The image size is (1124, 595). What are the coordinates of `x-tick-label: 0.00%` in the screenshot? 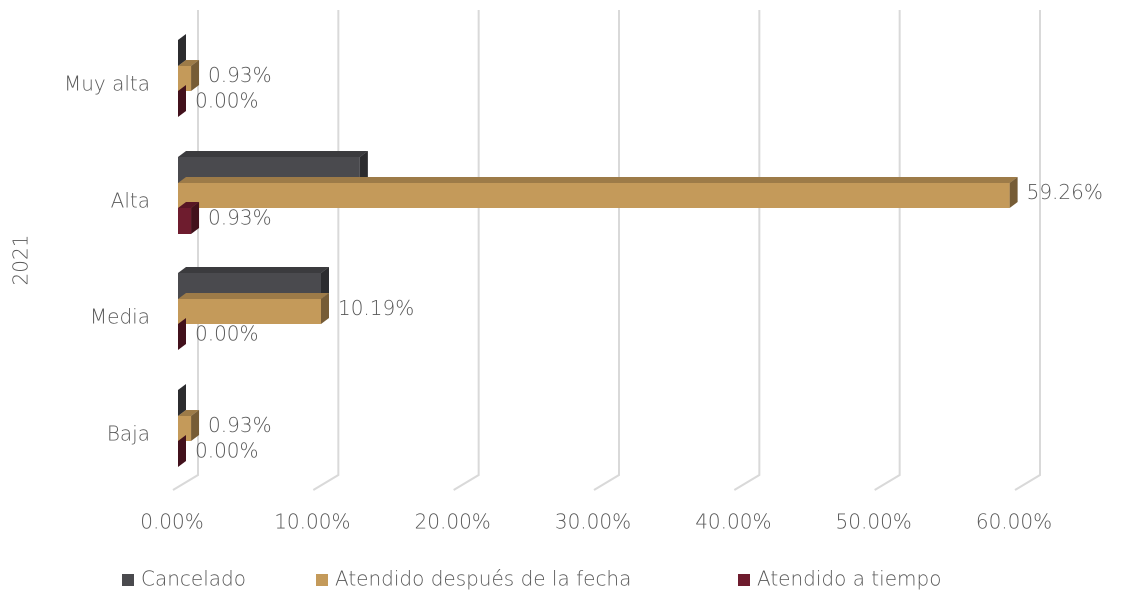 It's located at (172, 522).